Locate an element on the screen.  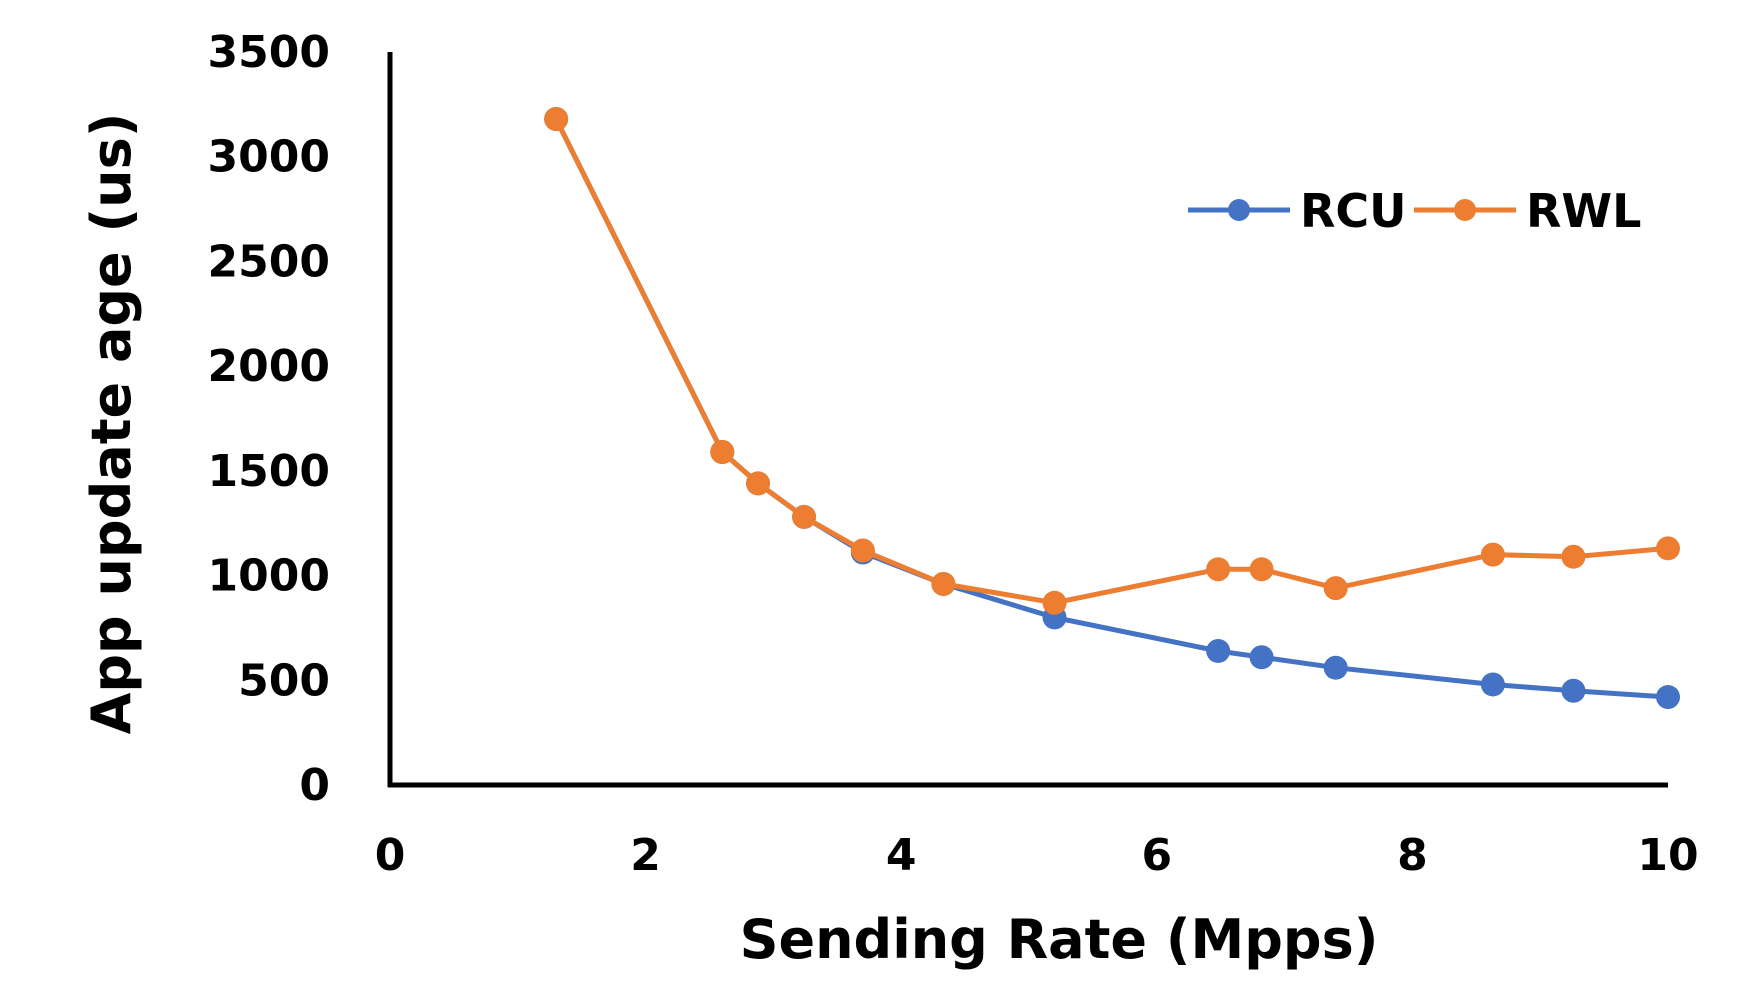
y-tick-label: 1000 is located at coordinates (269, 576).